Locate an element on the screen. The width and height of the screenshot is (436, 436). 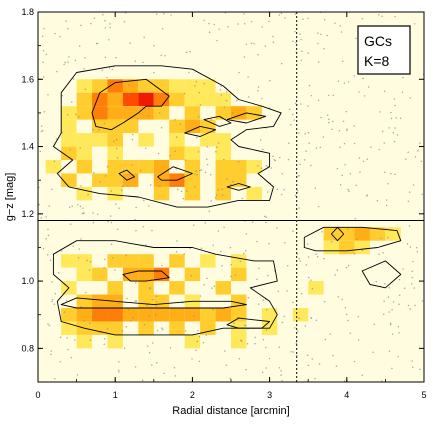
contour-line-inner is located at coordinates (146, 276).